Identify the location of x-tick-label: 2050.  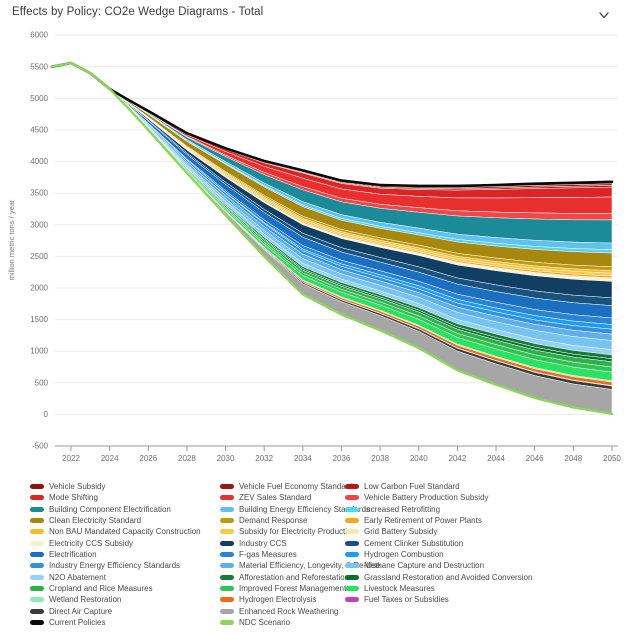
(612, 458).